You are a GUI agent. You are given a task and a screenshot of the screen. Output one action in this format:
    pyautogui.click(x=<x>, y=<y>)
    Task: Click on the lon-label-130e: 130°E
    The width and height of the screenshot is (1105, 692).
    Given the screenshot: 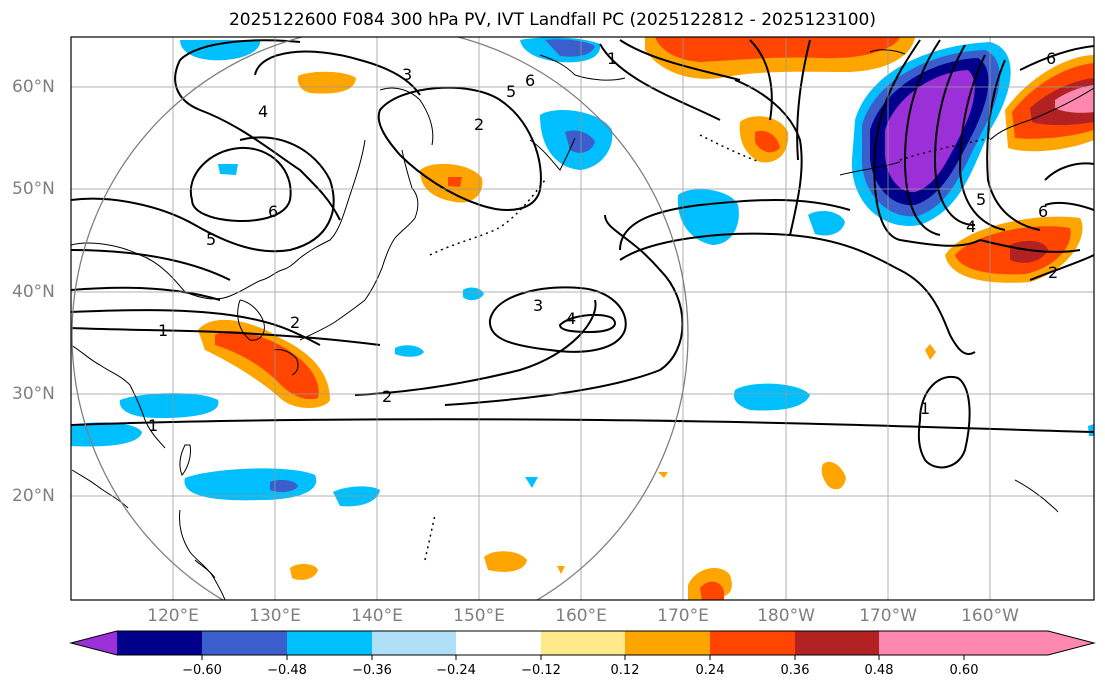 What is the action you would take?
    pyautogui.click(x=275, y=616)
    